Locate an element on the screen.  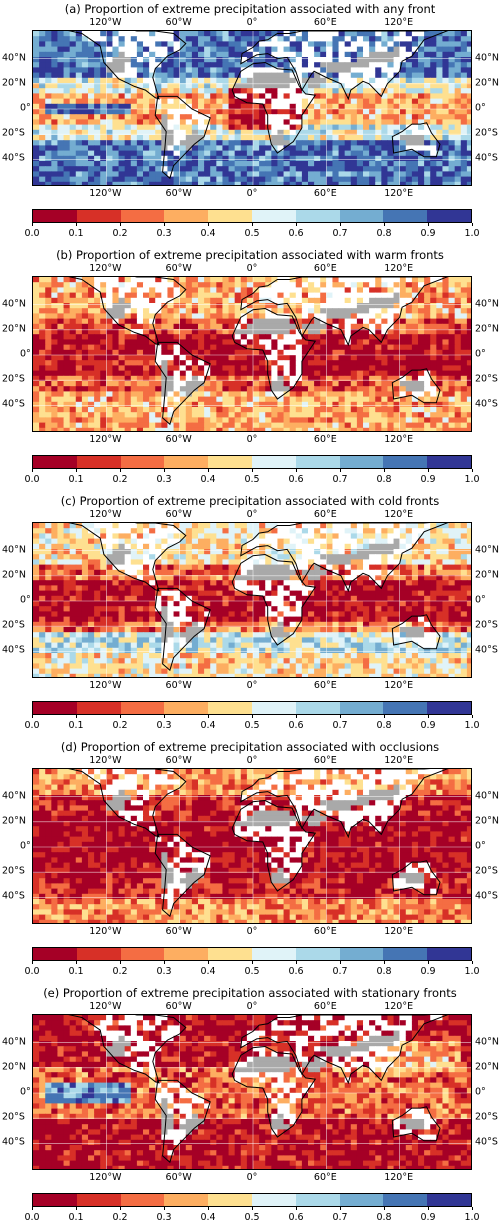
lat-tick-right: 20°N is located at coordinates (487, 82).